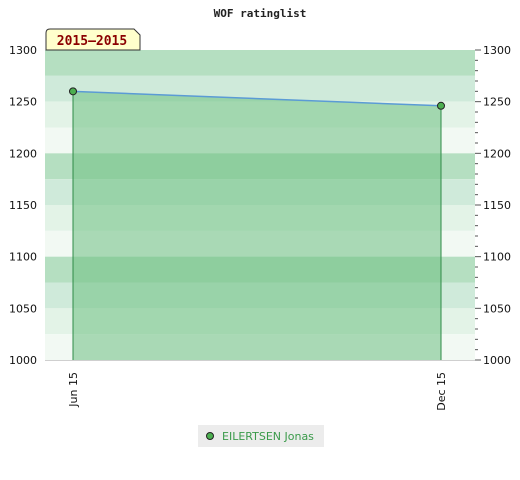 The height and width of the screenshot is (480, 520). Describe the element at coordinates (441, 391) in the screenshot. I see `x-tick-label: Dec 15` at that location.